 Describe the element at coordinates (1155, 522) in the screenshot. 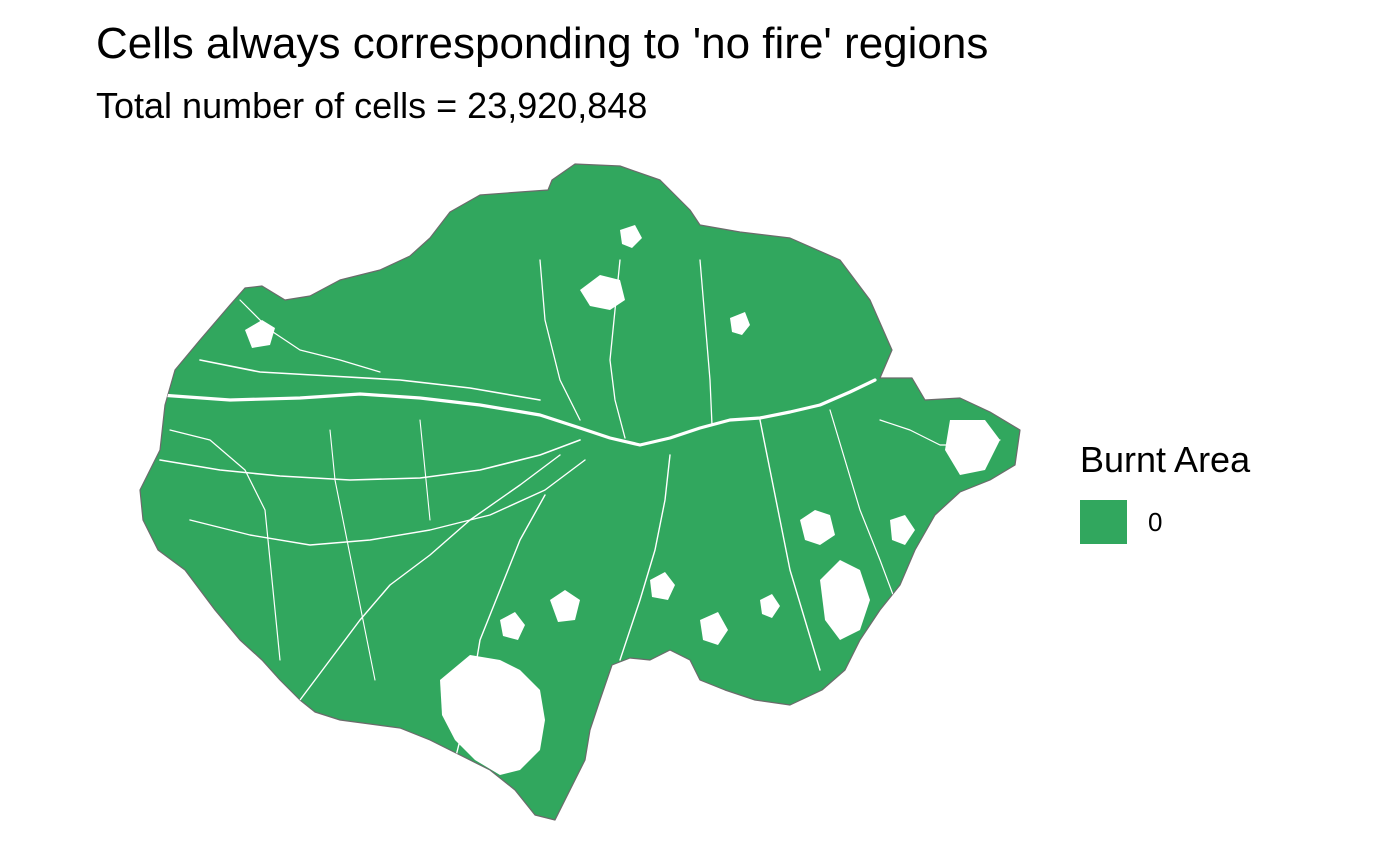

I see `legend-key-label: 0` at that location.